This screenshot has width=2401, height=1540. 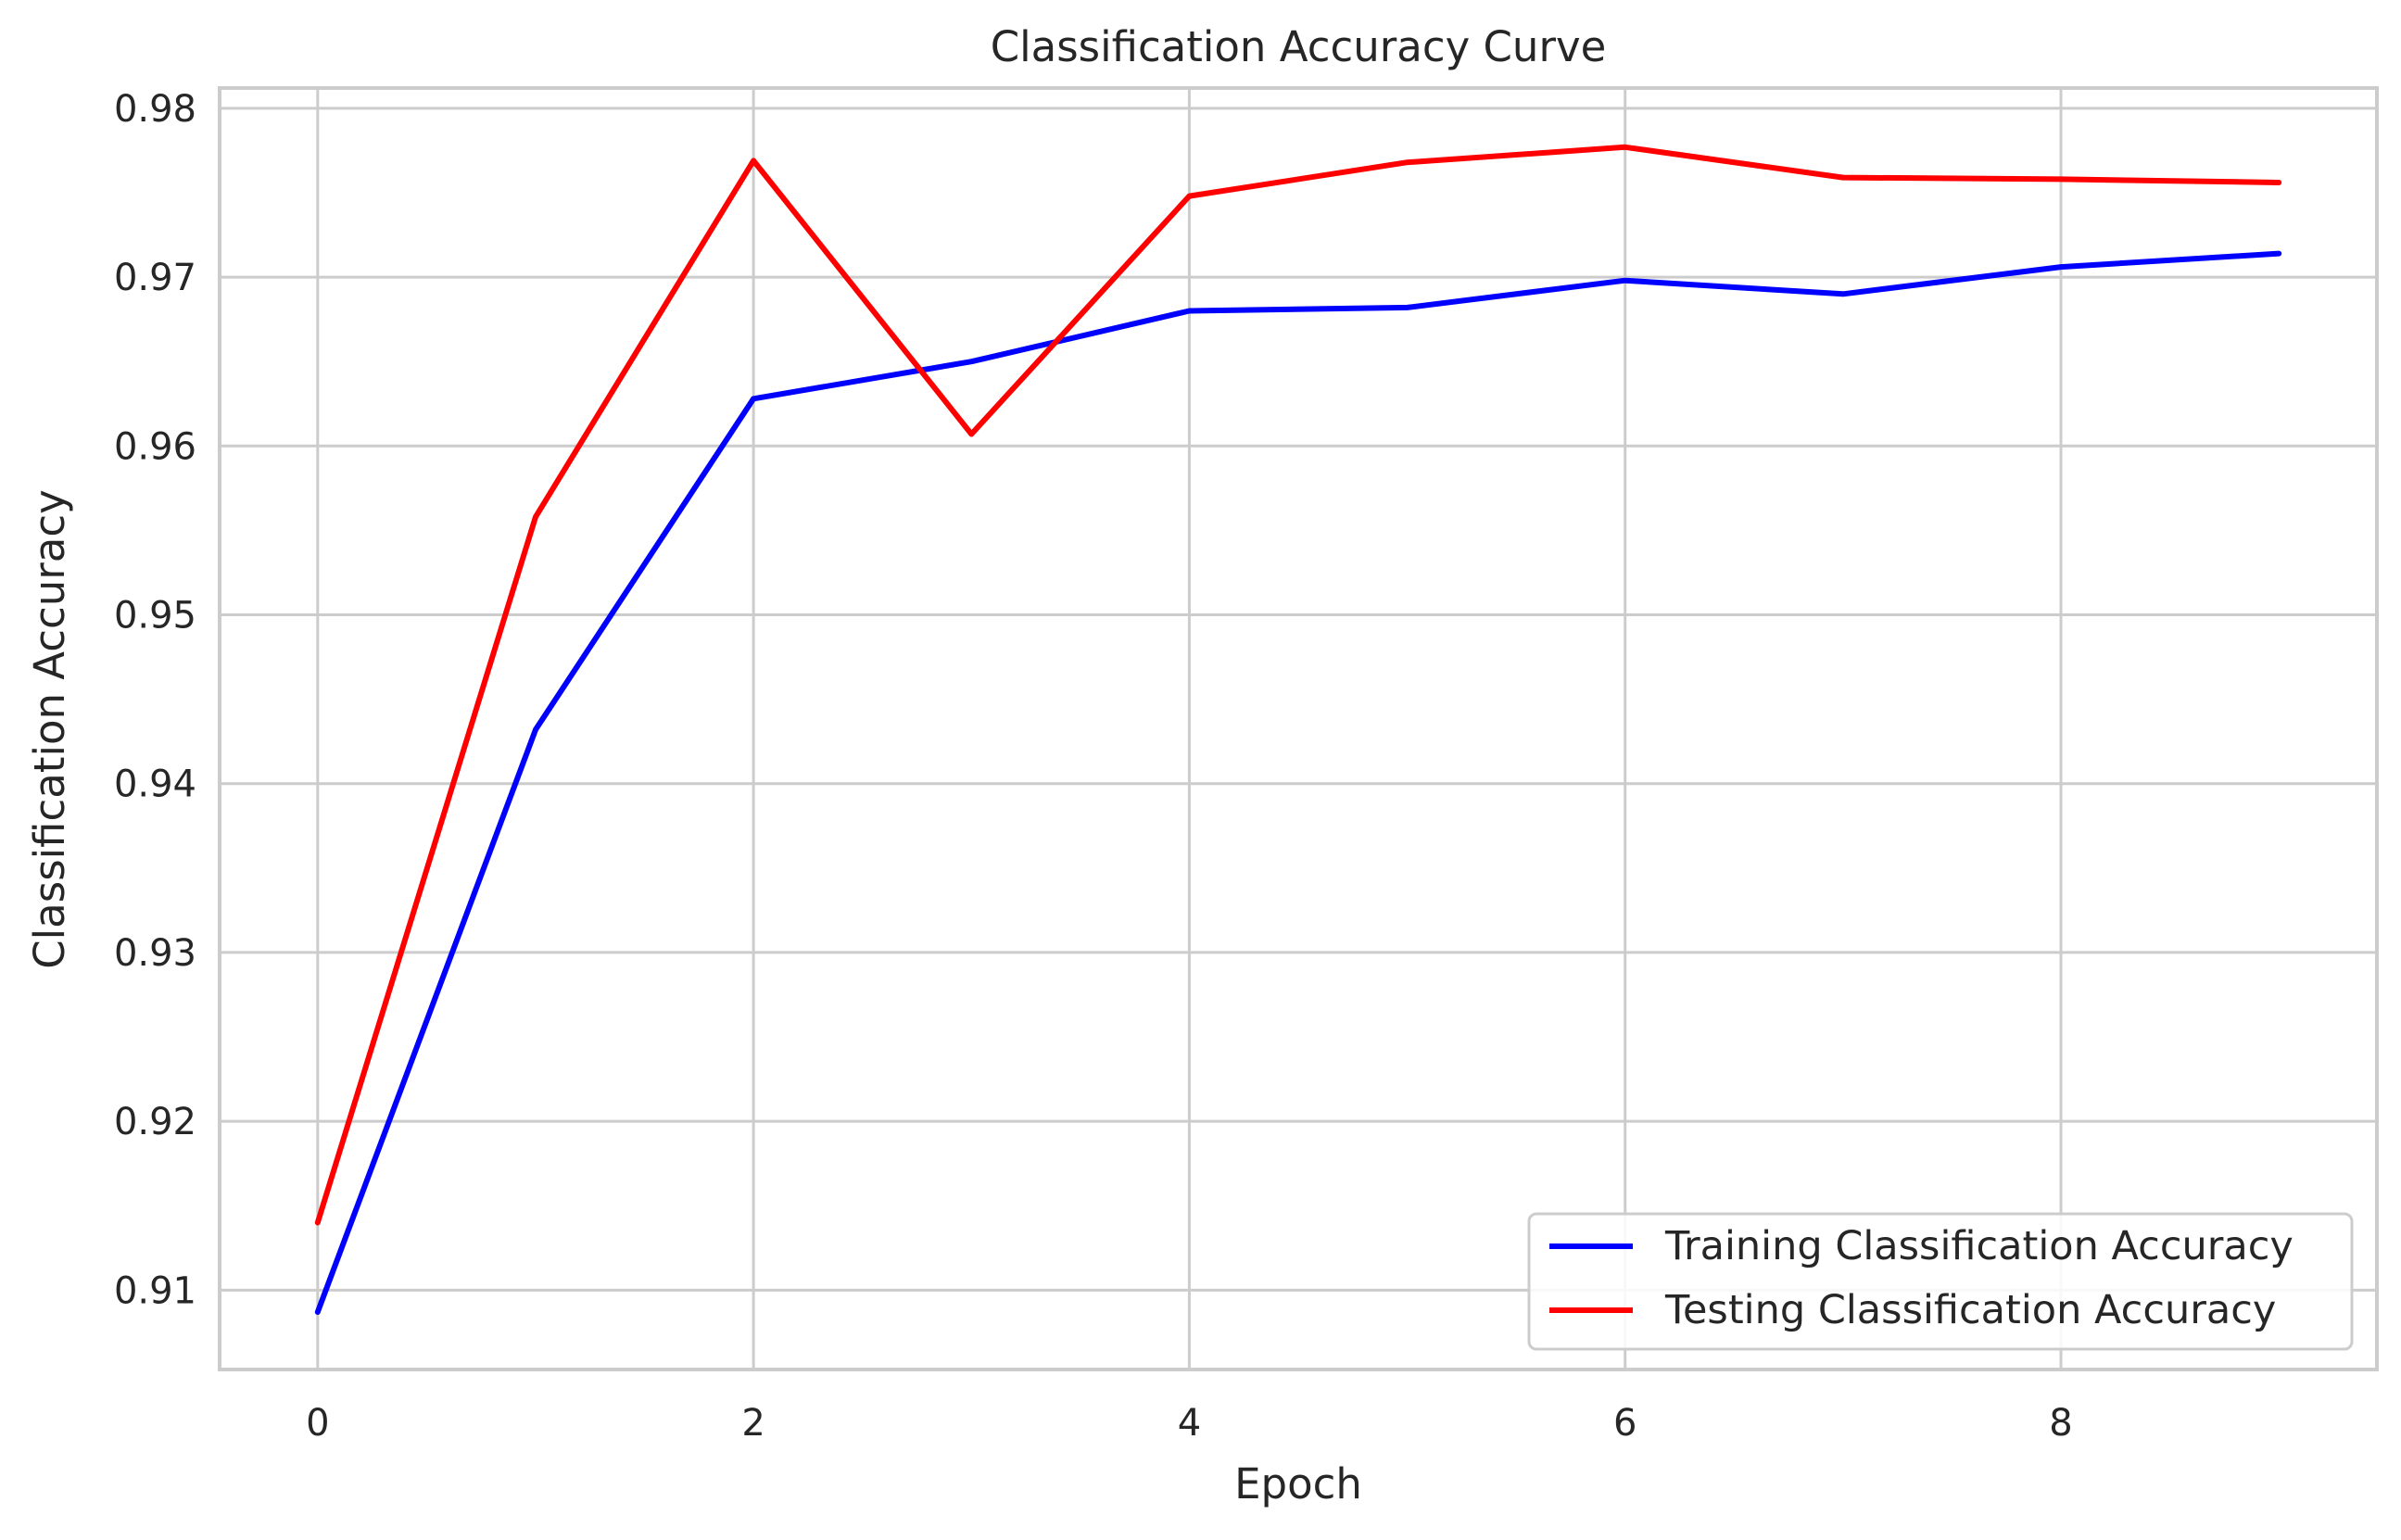 What do you see at coordinates (155, 1122) in the screenshot?
I see `y-tick-label: 0.92` at bounding box center [155, 1122].